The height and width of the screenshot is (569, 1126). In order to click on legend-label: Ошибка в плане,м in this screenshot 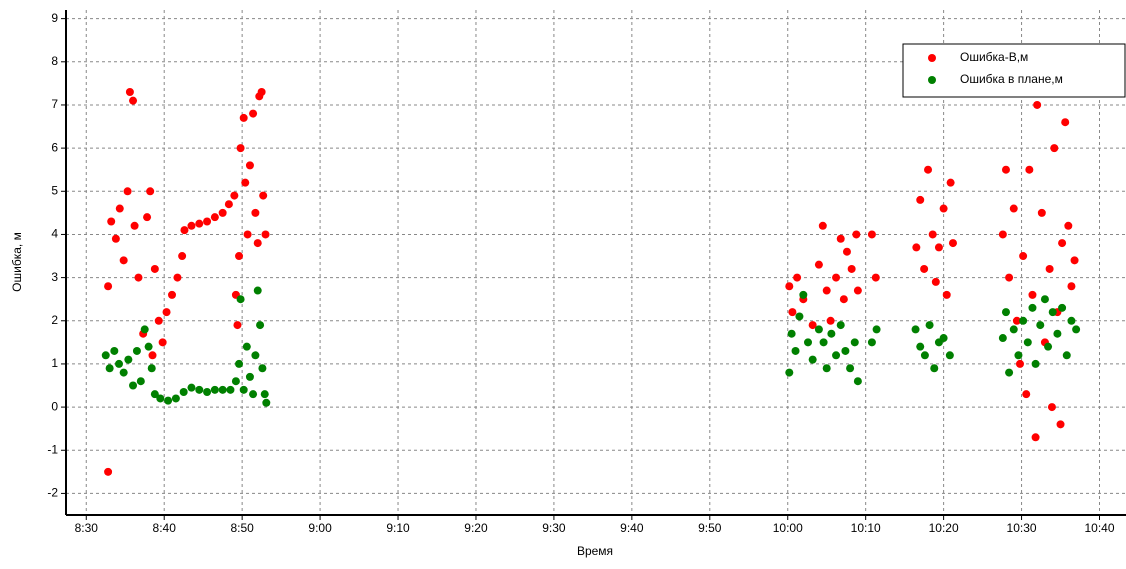, I will do `click(1011, 79)`.